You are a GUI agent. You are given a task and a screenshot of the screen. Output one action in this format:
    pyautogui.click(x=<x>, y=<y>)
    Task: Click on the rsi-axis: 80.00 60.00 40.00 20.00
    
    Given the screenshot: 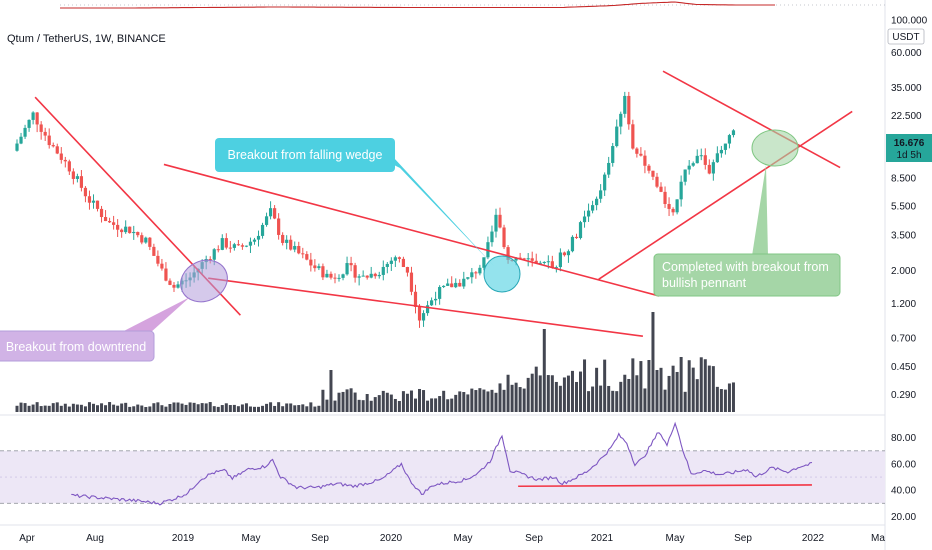 What is the action you would take?
    pyautogui.click(x=903, y=478)
    